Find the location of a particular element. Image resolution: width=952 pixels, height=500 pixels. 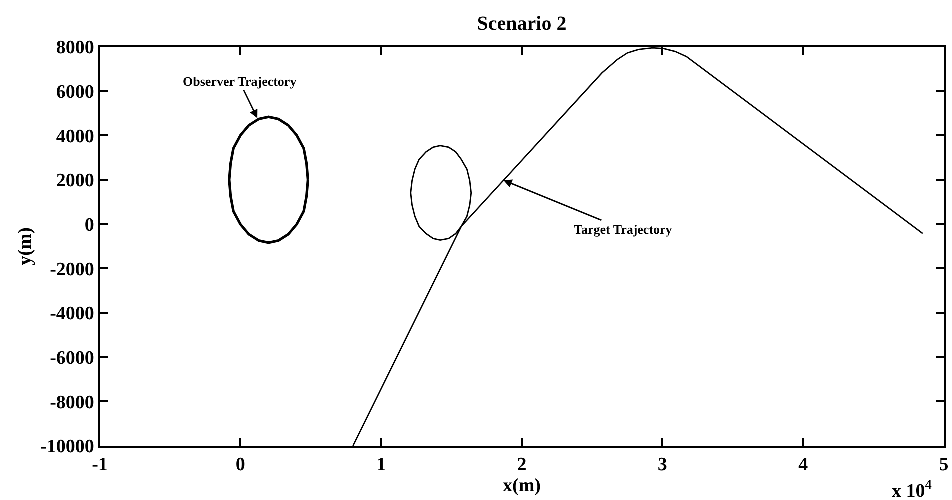

x-tick-label: 0 is located at coordinates (241, 465).